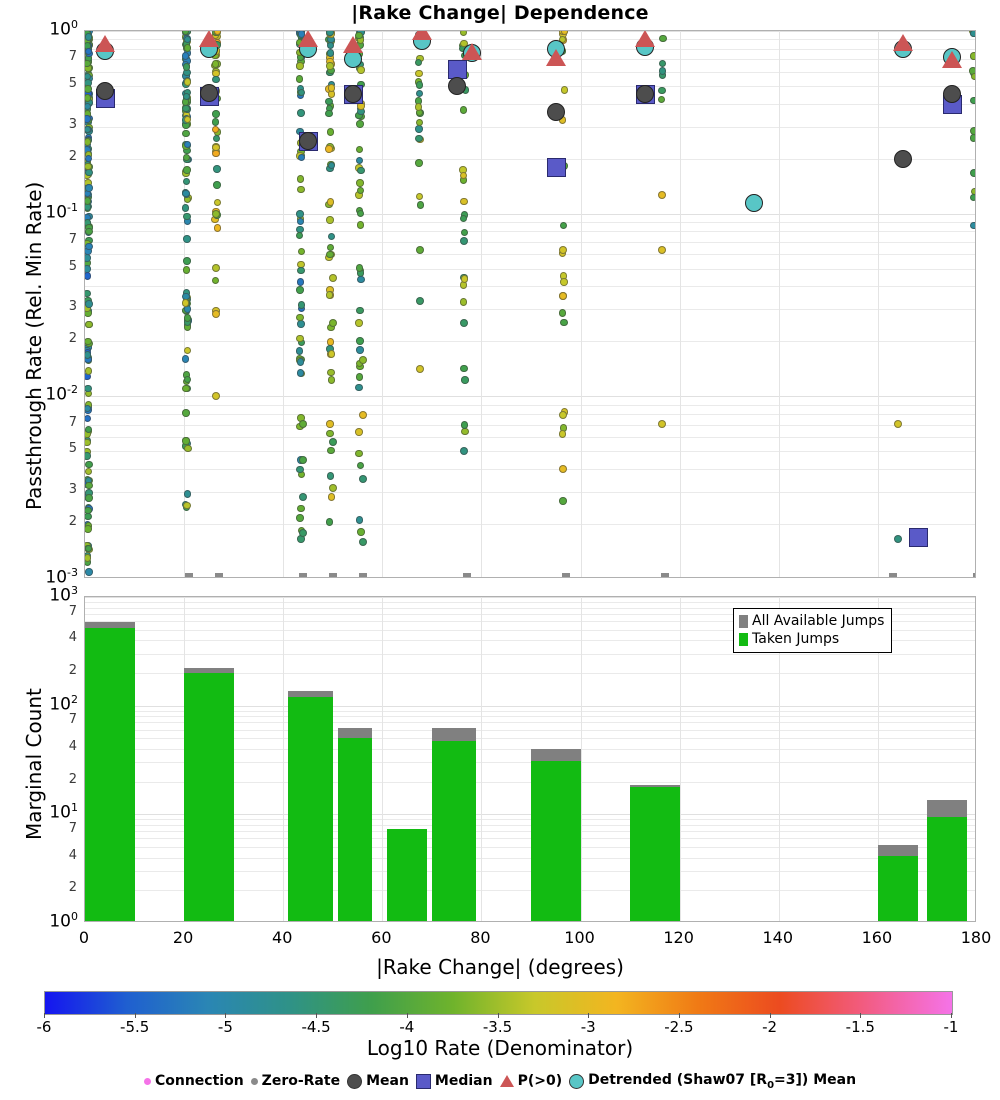 This screenshot has width=1000, height=1100. I want to click on legend-item-connection: Connection, so click(193, 1081).